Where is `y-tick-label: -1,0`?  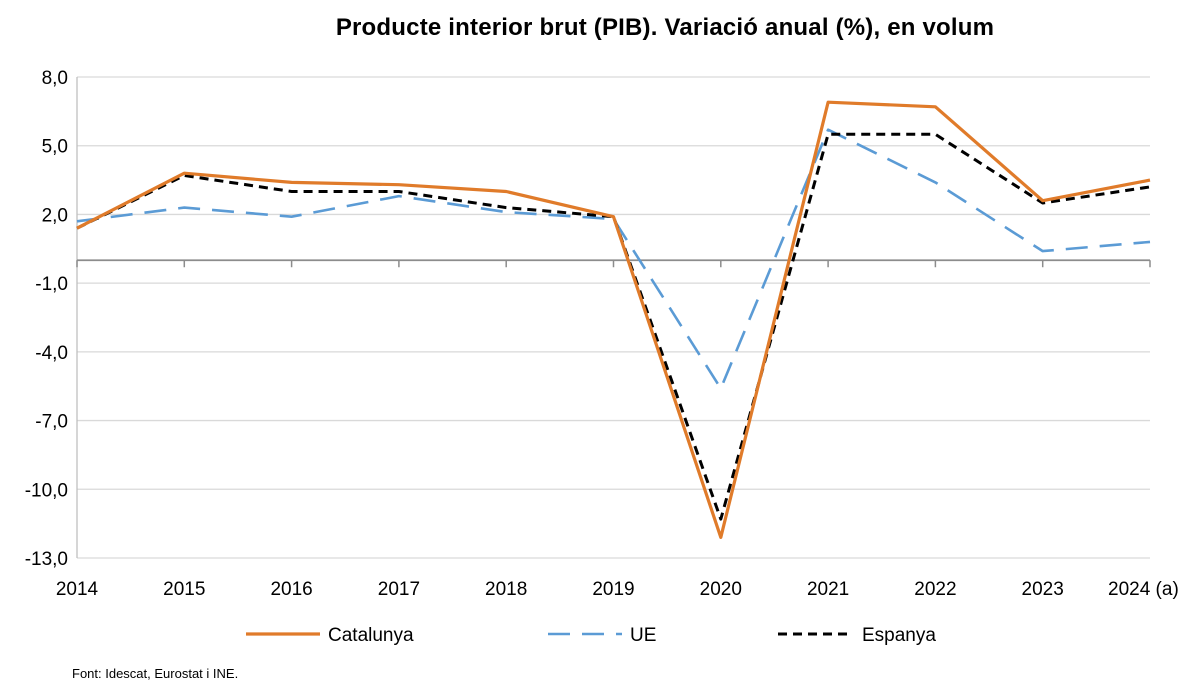 y-tick-label: -1,0 is located at coordinates (51, 284).